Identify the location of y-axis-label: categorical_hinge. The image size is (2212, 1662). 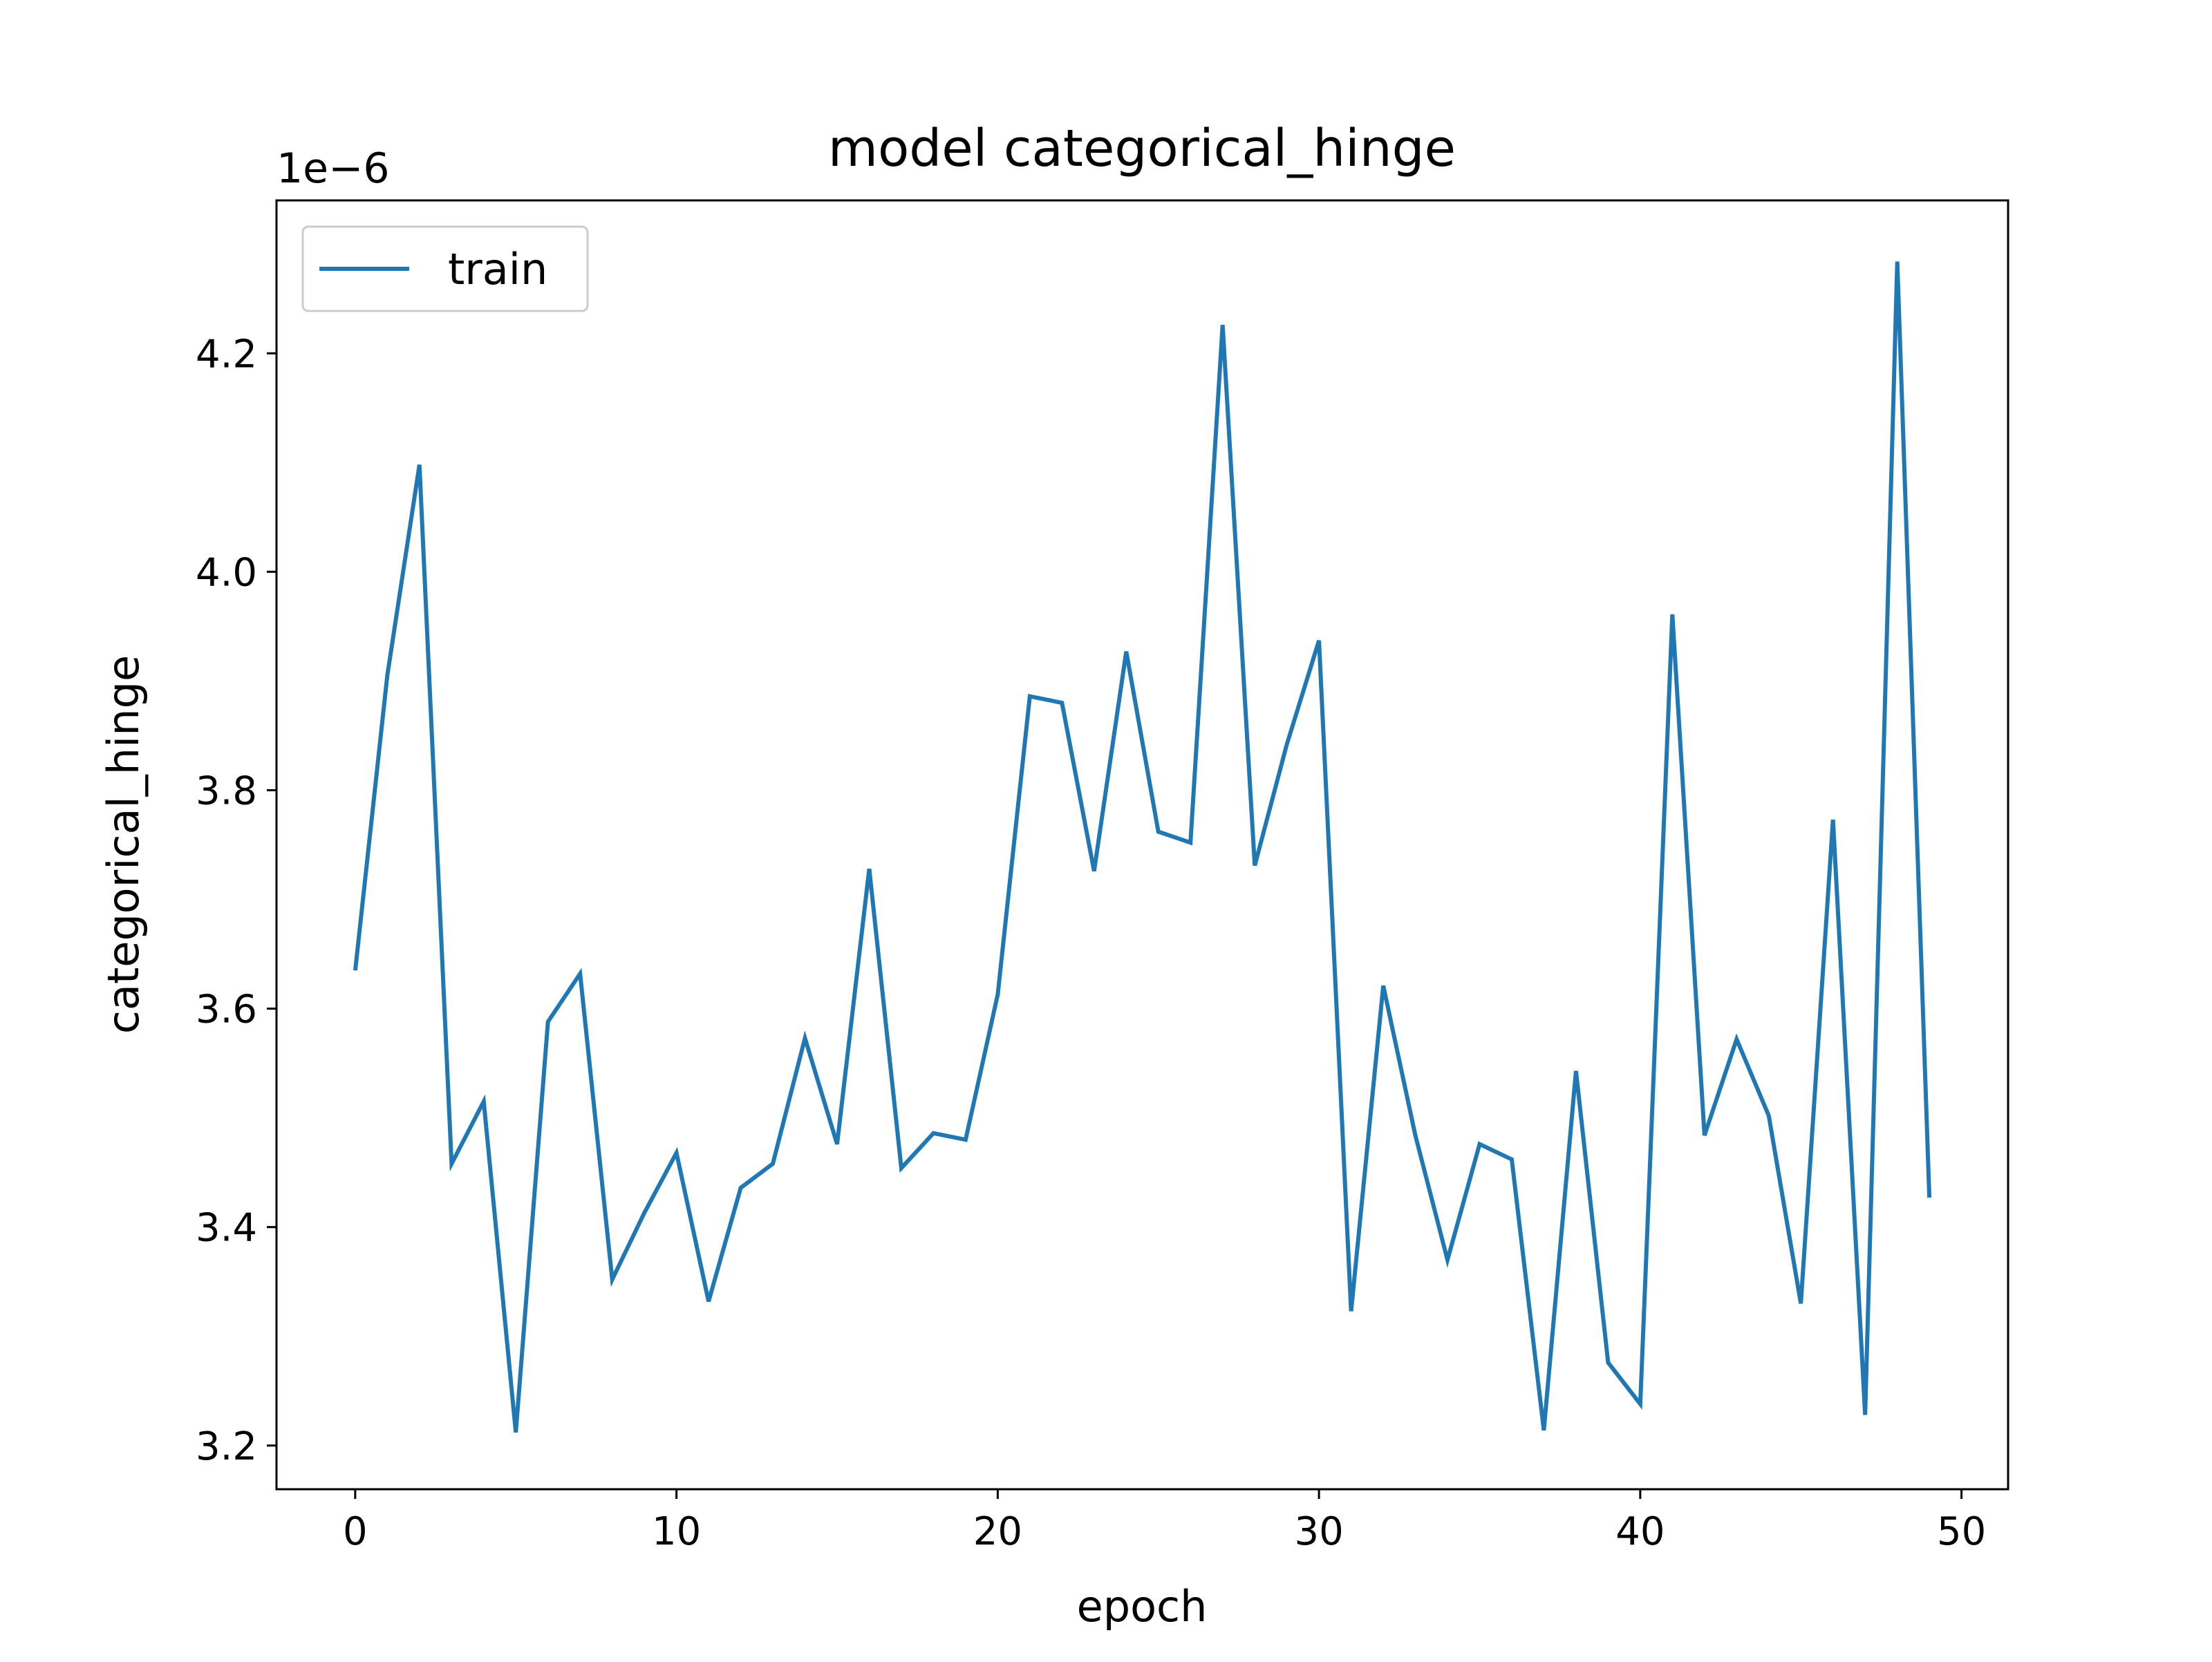
(123, 844).